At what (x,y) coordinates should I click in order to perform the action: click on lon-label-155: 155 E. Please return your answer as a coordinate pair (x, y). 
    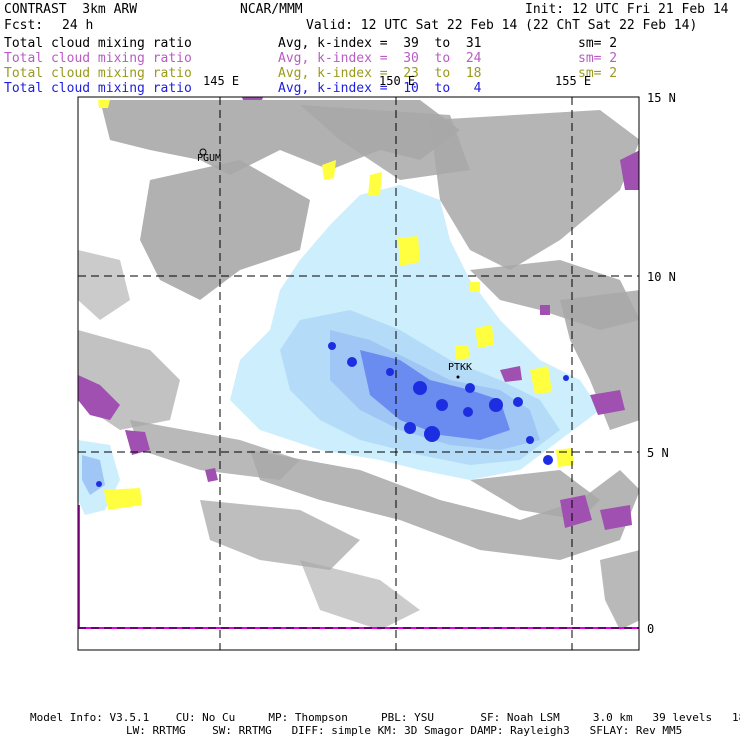
    Looking at the image, I should click on (573, 81).